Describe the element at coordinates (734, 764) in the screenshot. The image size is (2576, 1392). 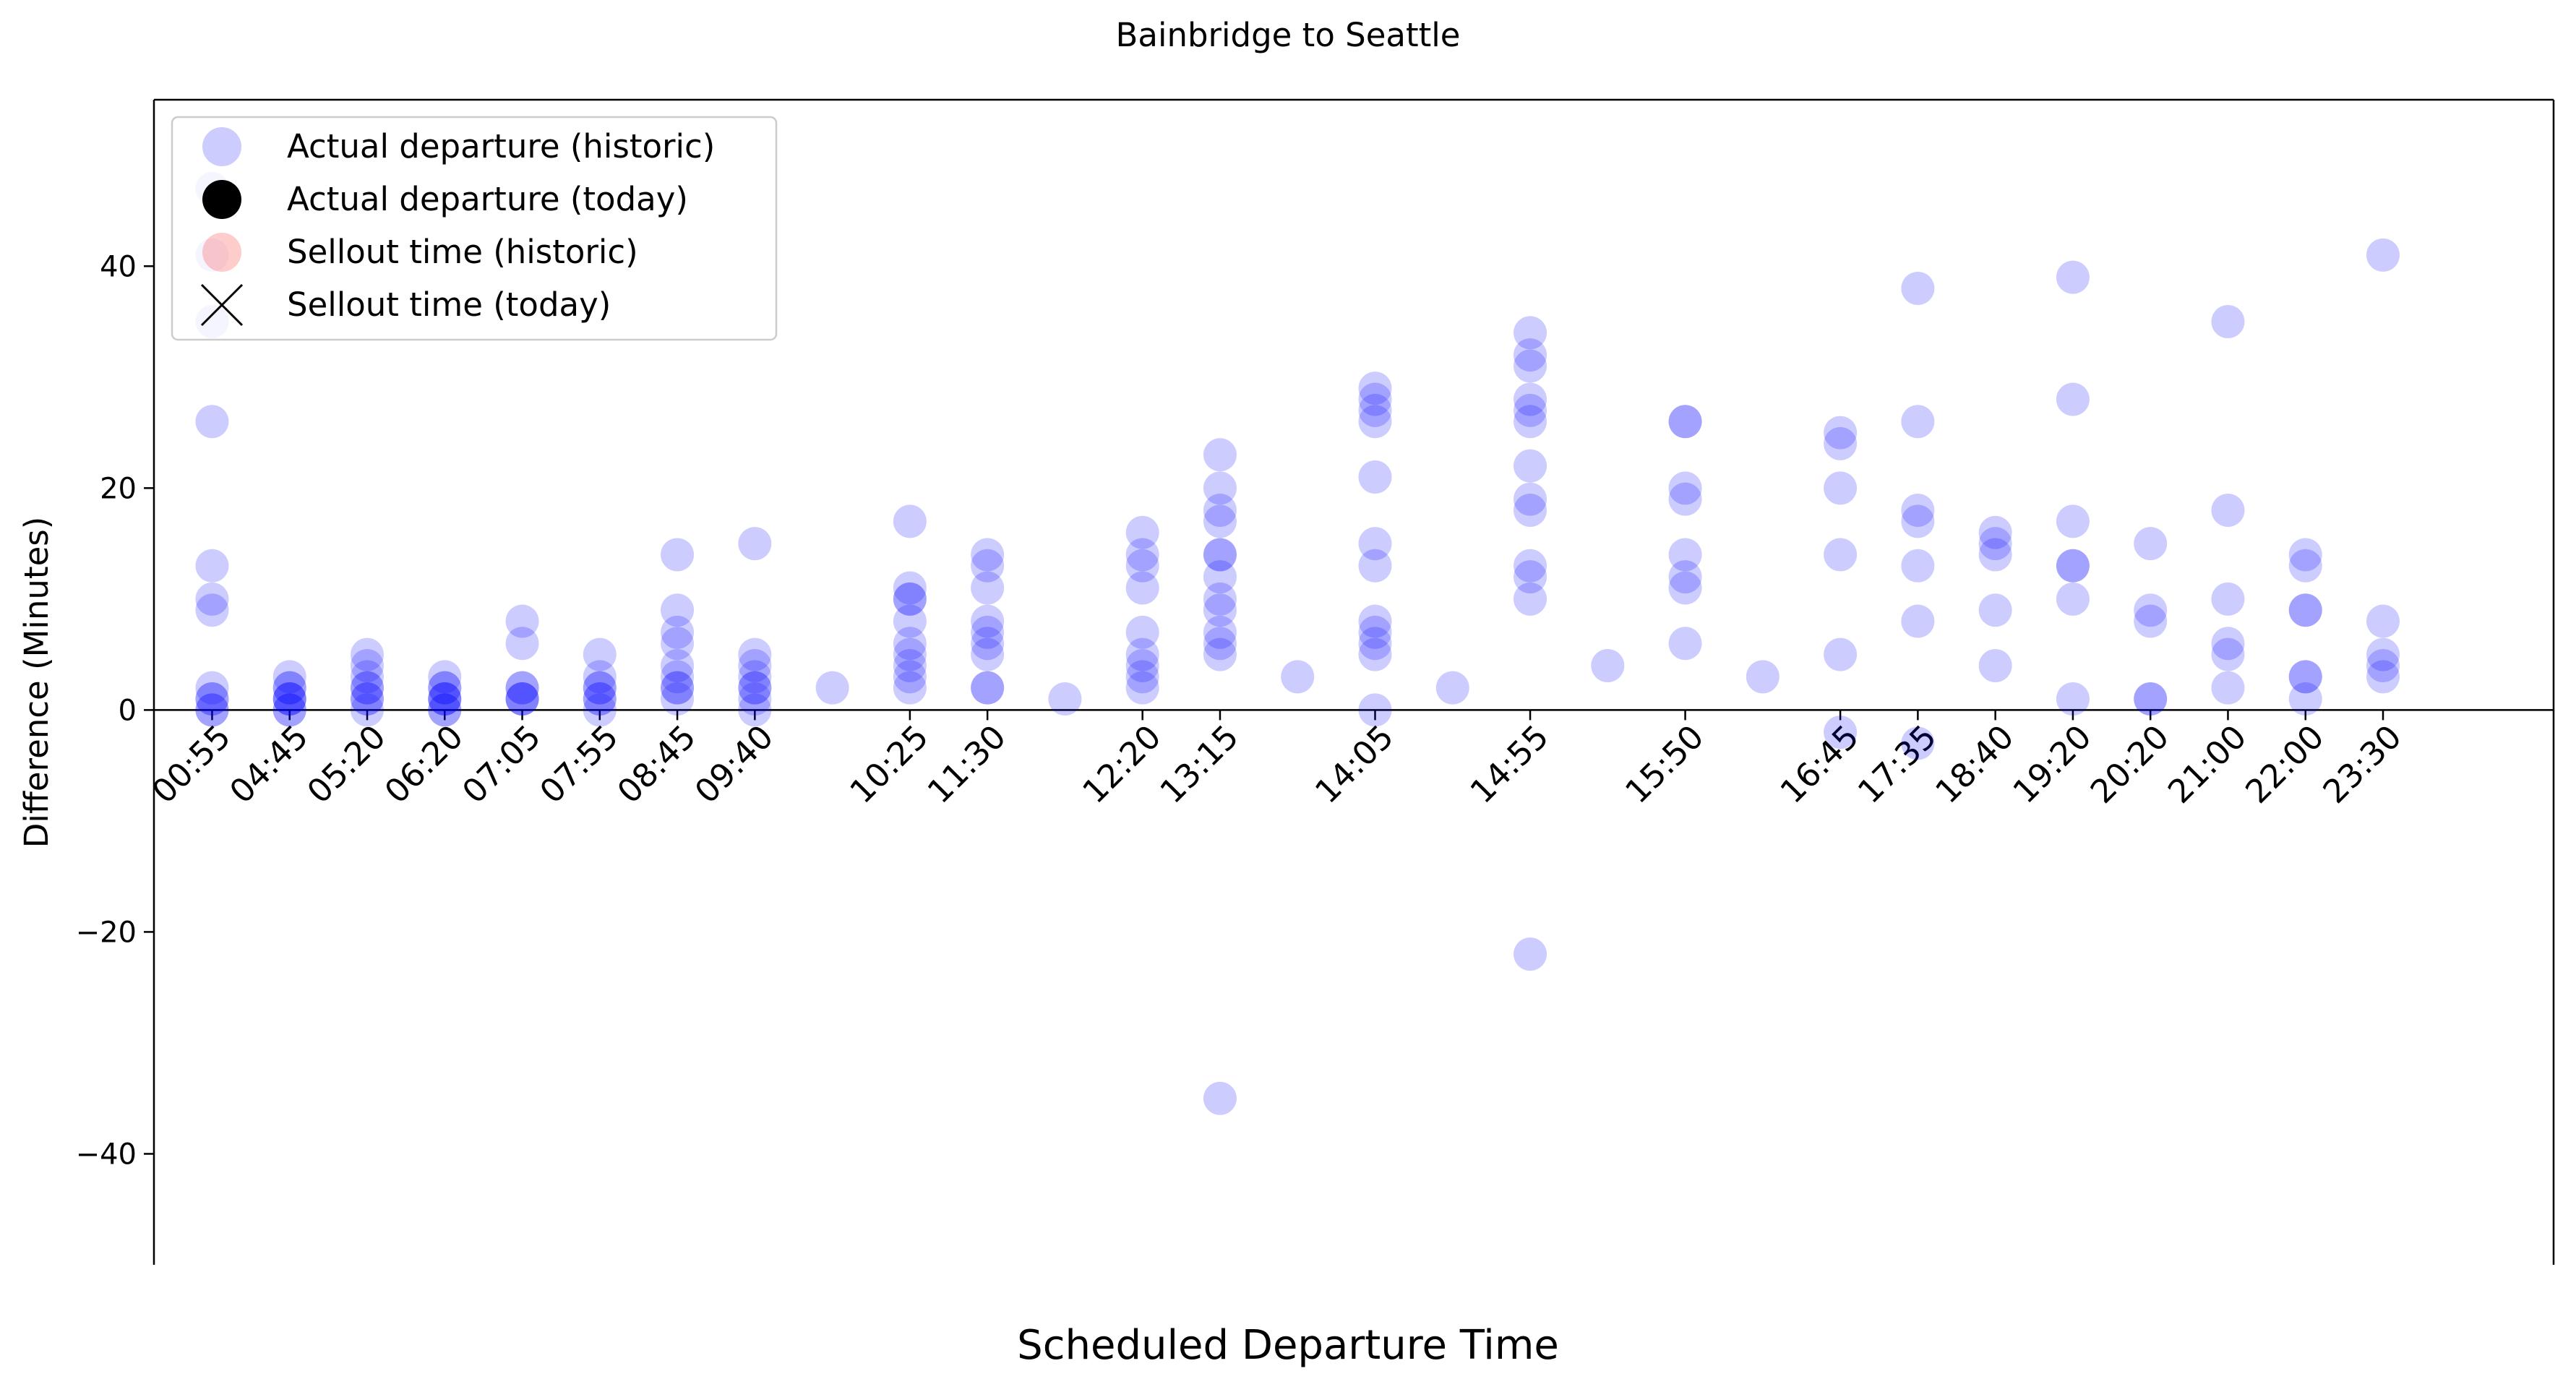
I see `x-tick-label: 09:40` at that location.